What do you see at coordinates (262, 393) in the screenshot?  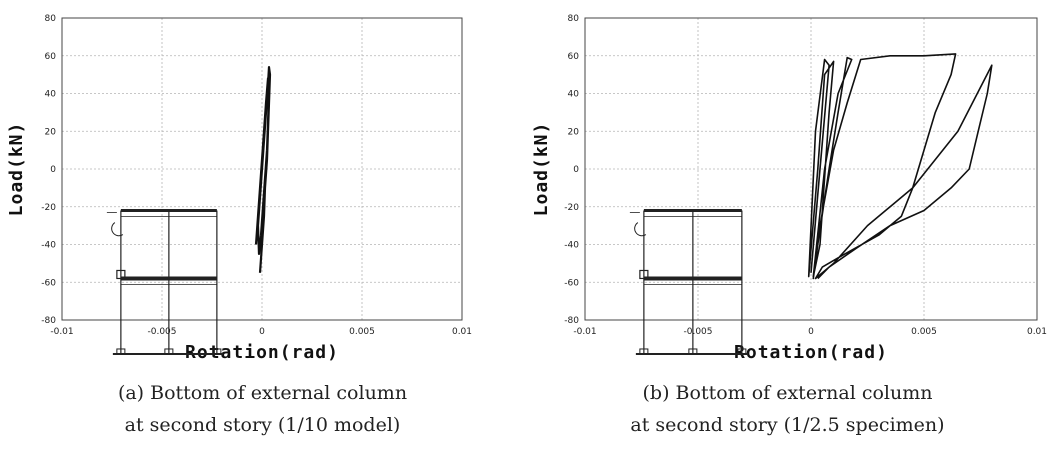 I see `chart-a-caption-line1: (a) Bottom of external column` at bounding box center [262, 393].